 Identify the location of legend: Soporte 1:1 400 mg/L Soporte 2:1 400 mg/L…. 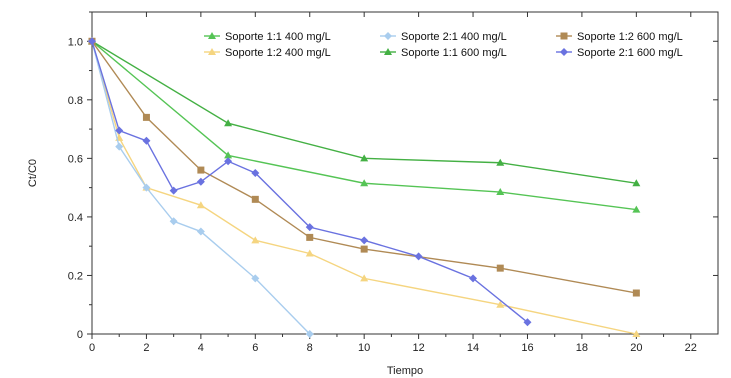
(443, 45).